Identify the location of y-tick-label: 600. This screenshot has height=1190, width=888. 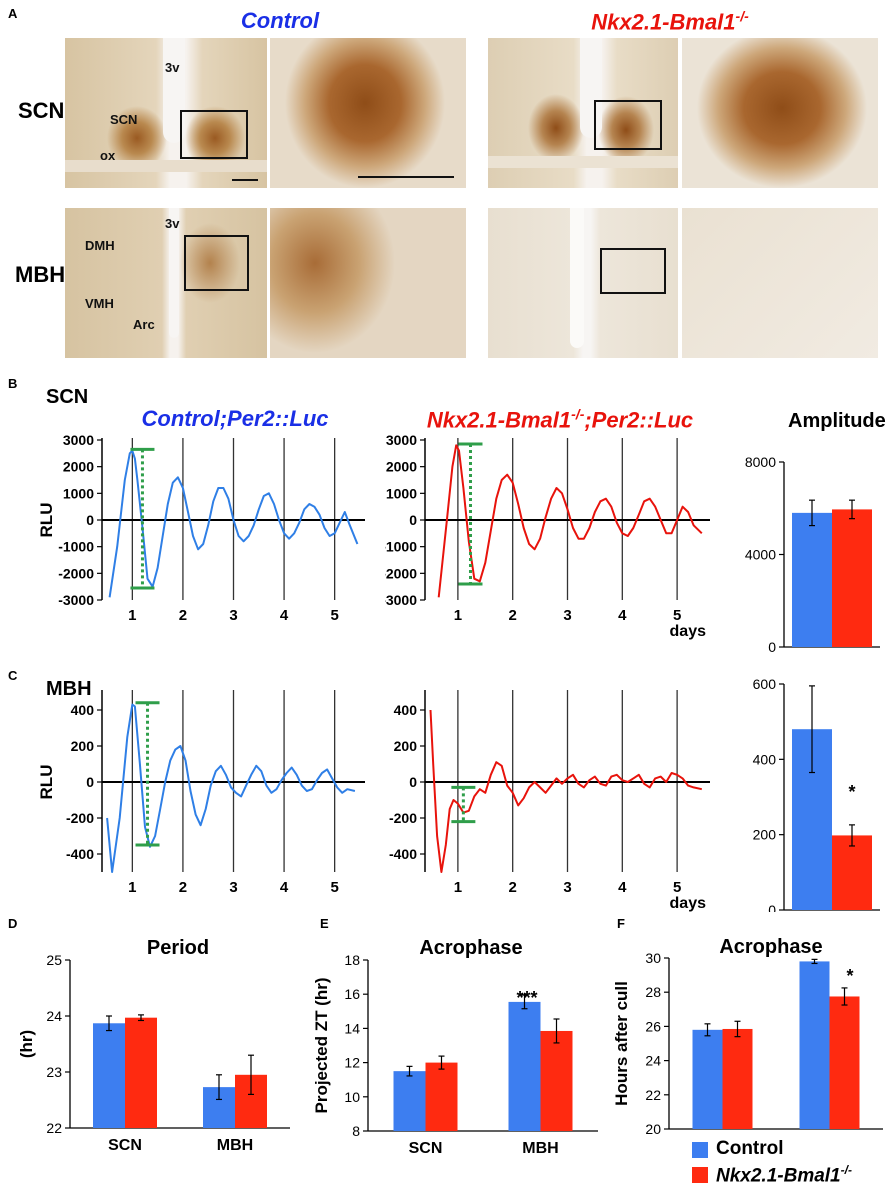
(765, 684).